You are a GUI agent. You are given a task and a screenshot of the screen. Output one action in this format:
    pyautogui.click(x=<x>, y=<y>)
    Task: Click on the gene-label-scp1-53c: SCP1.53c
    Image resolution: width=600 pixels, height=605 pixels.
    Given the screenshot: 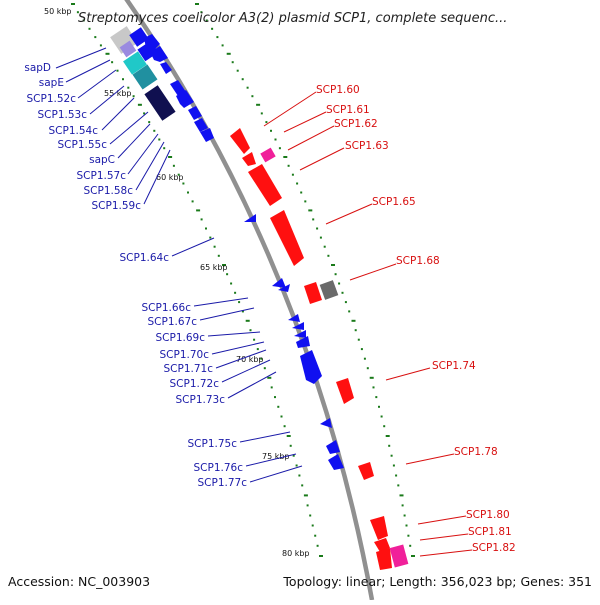 What is the action you would take?
    pyautogui.click(x=63, y=115)
    